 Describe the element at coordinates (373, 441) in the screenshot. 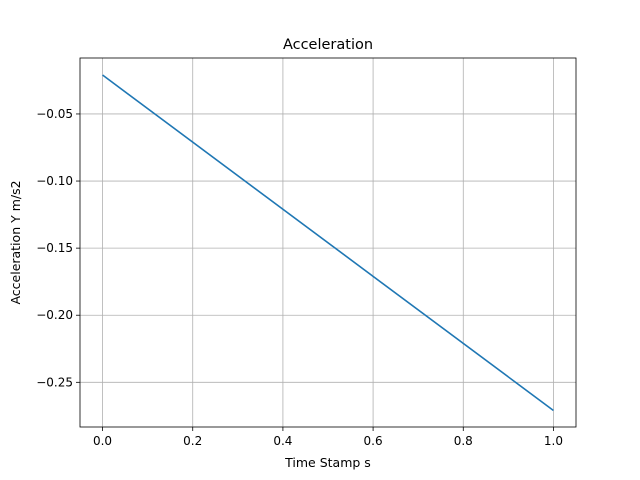

I see `x-tick-label: 0.6` at that location.